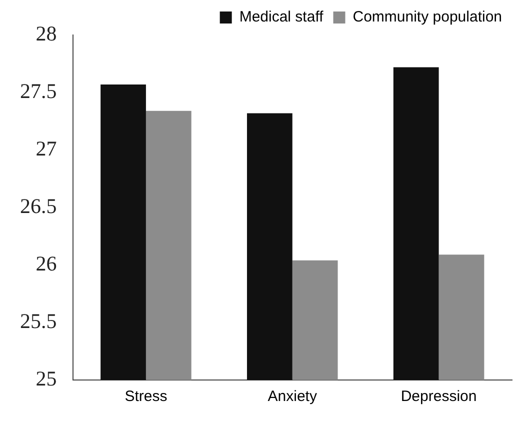 This screenshot has width=522, height=434. What do you see at coordinates (146, 397) in the screenshot?
I see `x-tick-label: Stress` at bounding box center [146, 397].